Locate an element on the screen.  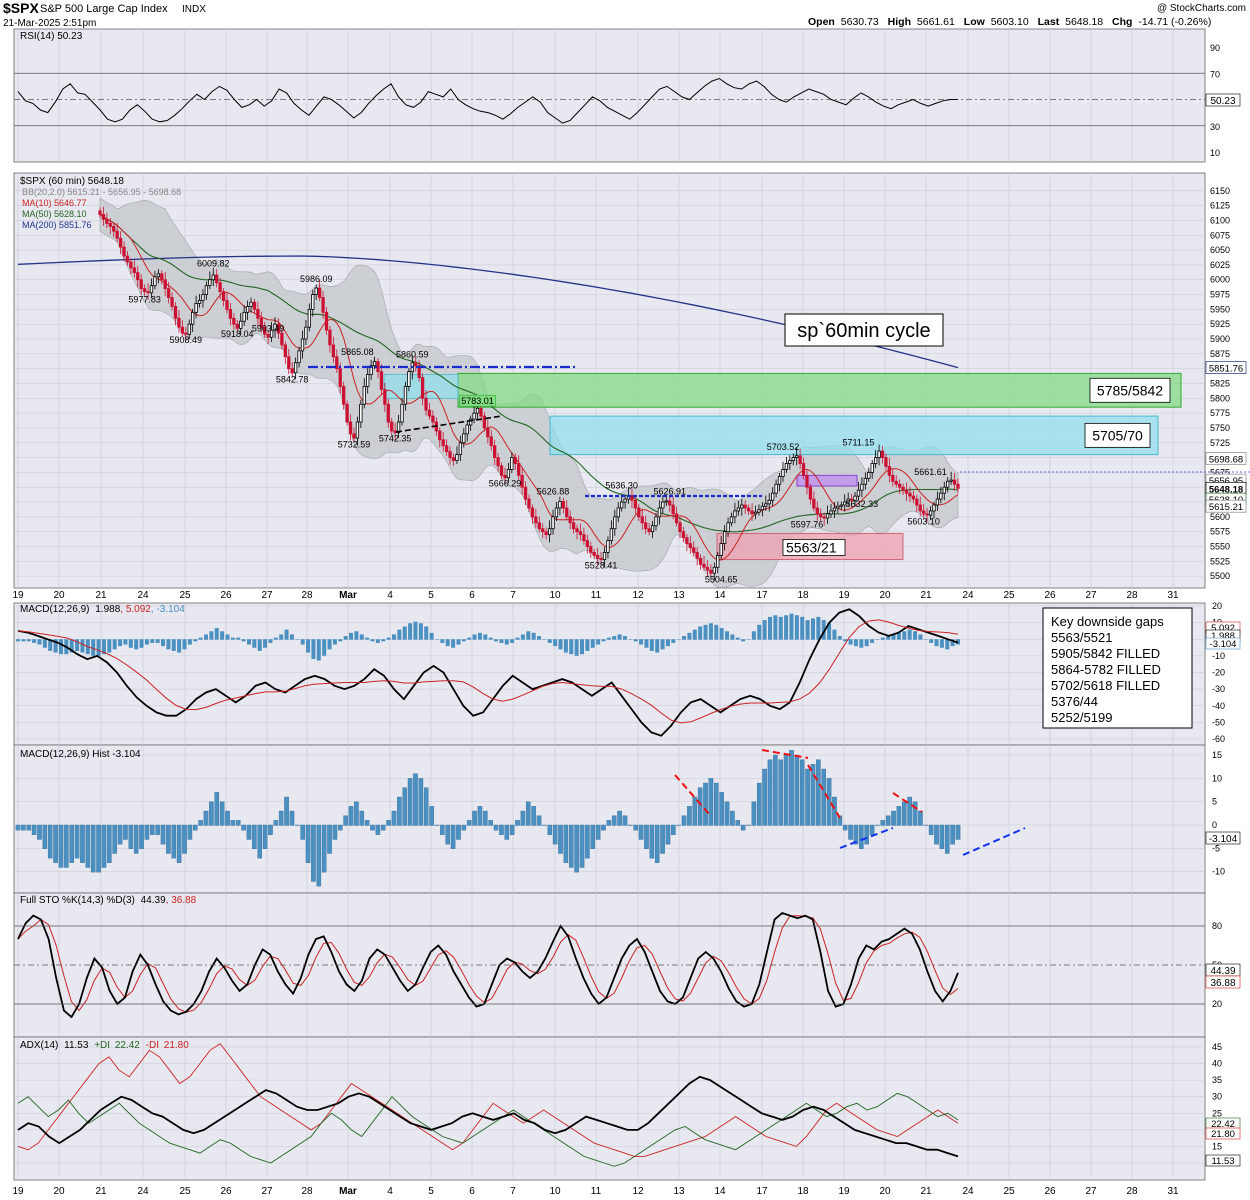
price-label: 5661.61 is located at coordinates (930, 472).